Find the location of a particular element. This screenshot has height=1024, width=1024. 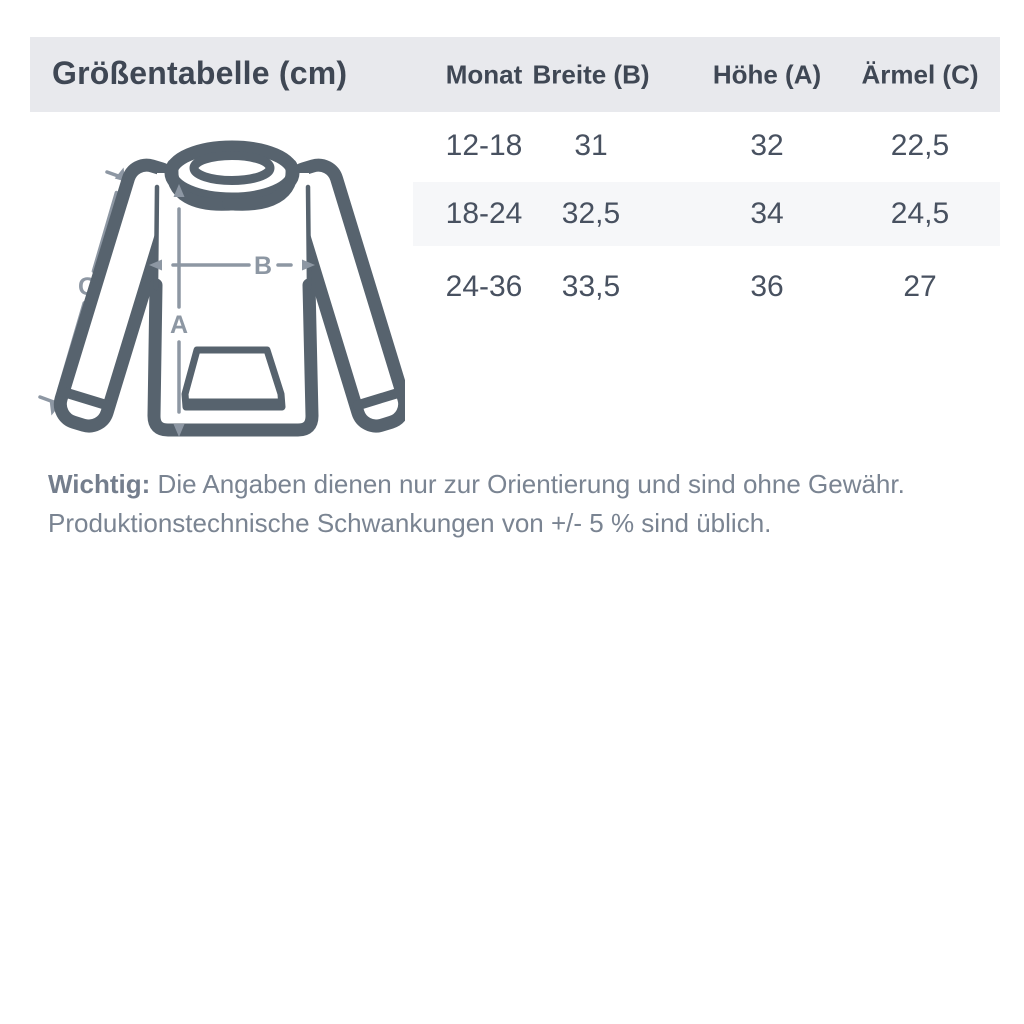

table-cell: 32 is located at coordinates (767, 145).